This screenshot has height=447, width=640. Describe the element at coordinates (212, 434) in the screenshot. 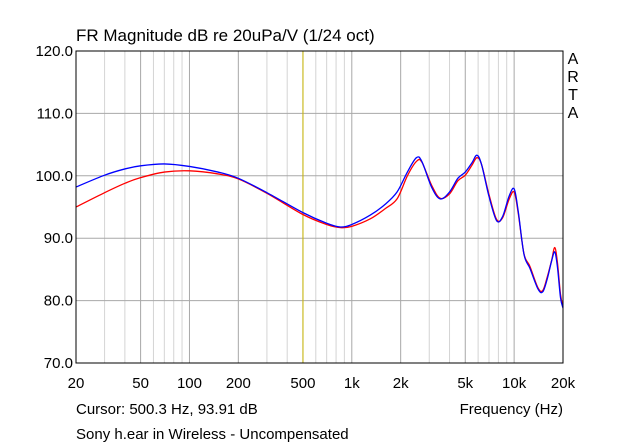

I see `caption: Sony h.ear in Wireless - Uncompensated` at that location.